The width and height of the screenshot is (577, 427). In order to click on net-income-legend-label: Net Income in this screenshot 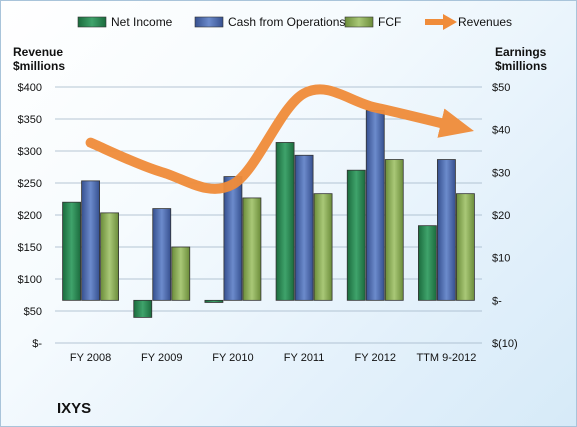, I will do `click(142, 22)`.